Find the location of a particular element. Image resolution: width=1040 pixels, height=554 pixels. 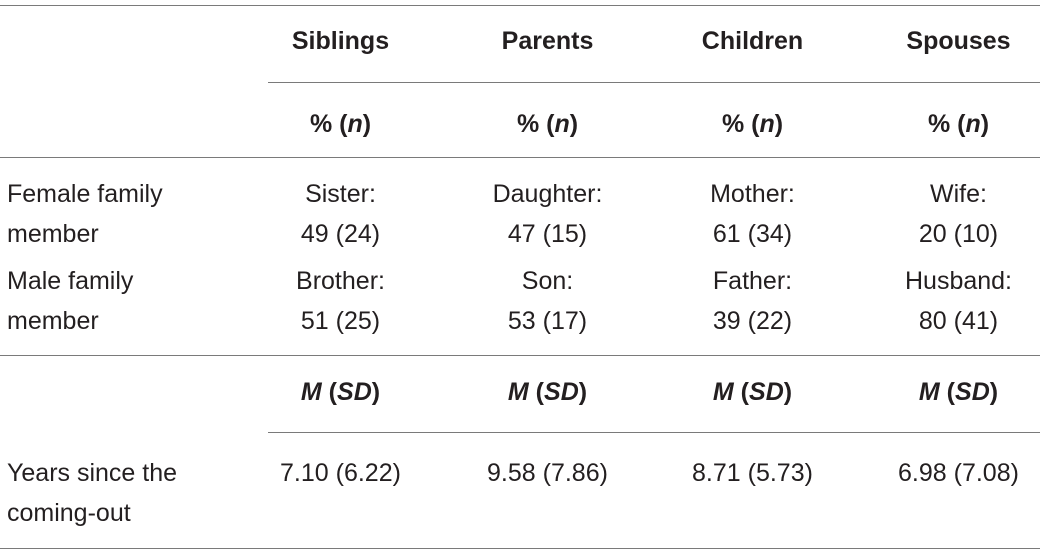

header-rule is located at coordinates (654, 82).